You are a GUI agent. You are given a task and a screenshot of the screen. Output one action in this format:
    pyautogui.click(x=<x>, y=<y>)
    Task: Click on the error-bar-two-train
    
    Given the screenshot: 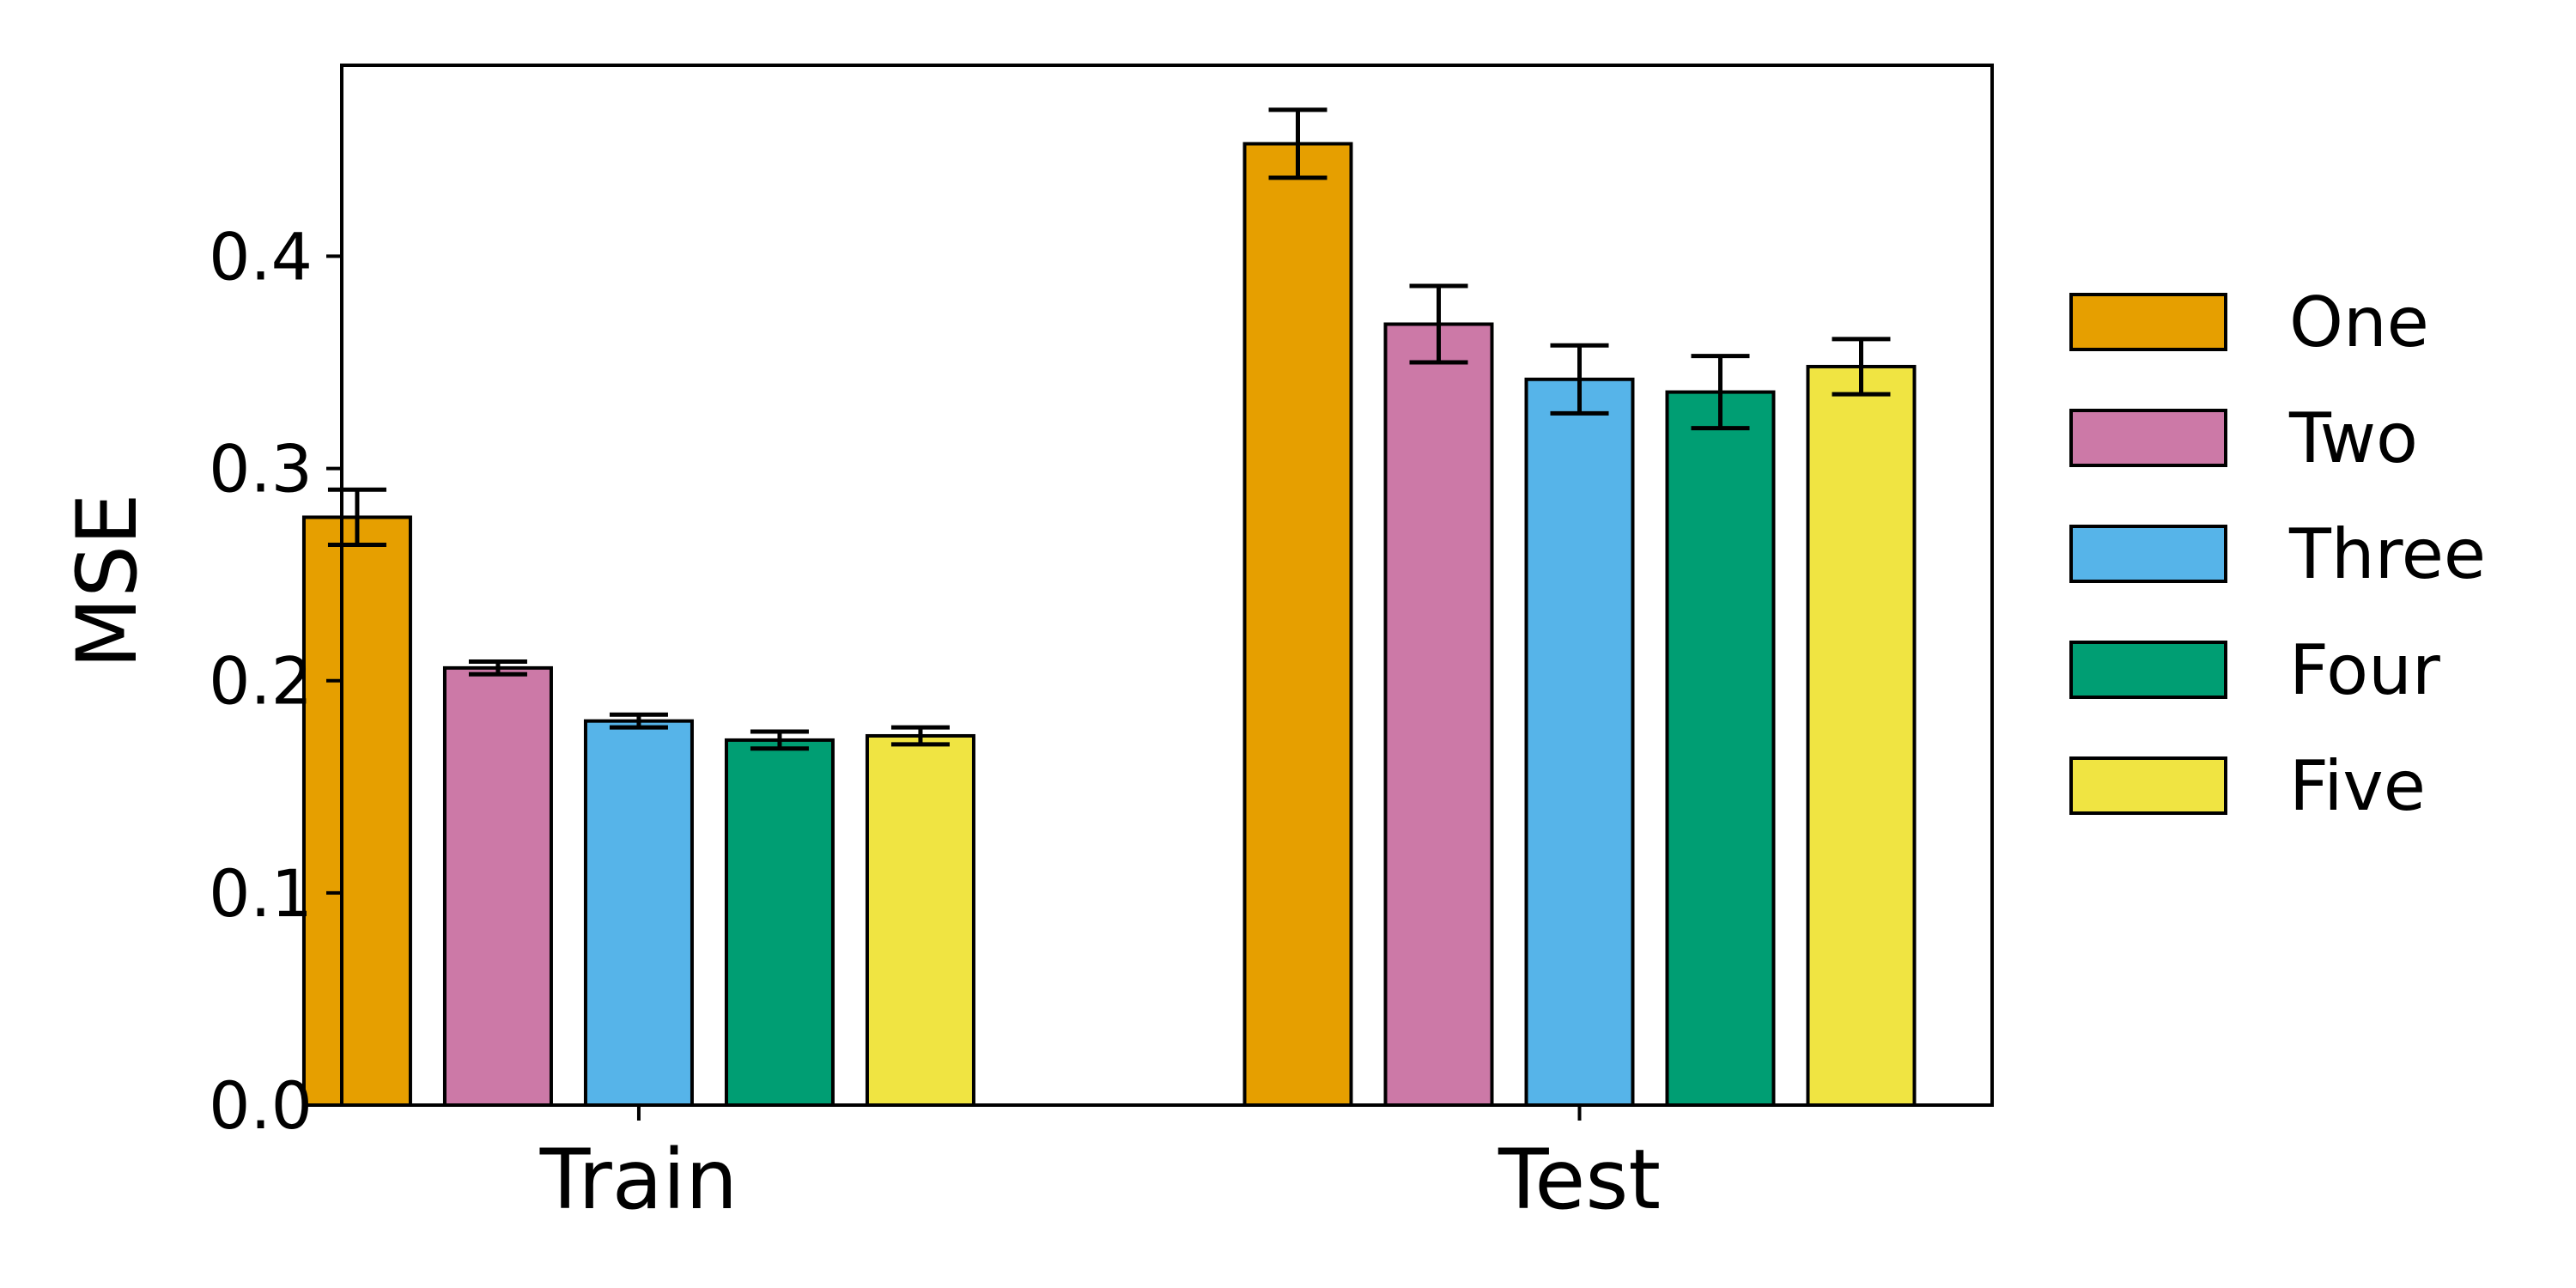 What is the action you would take?
    pyautogui.click(x=497, y=668)
    